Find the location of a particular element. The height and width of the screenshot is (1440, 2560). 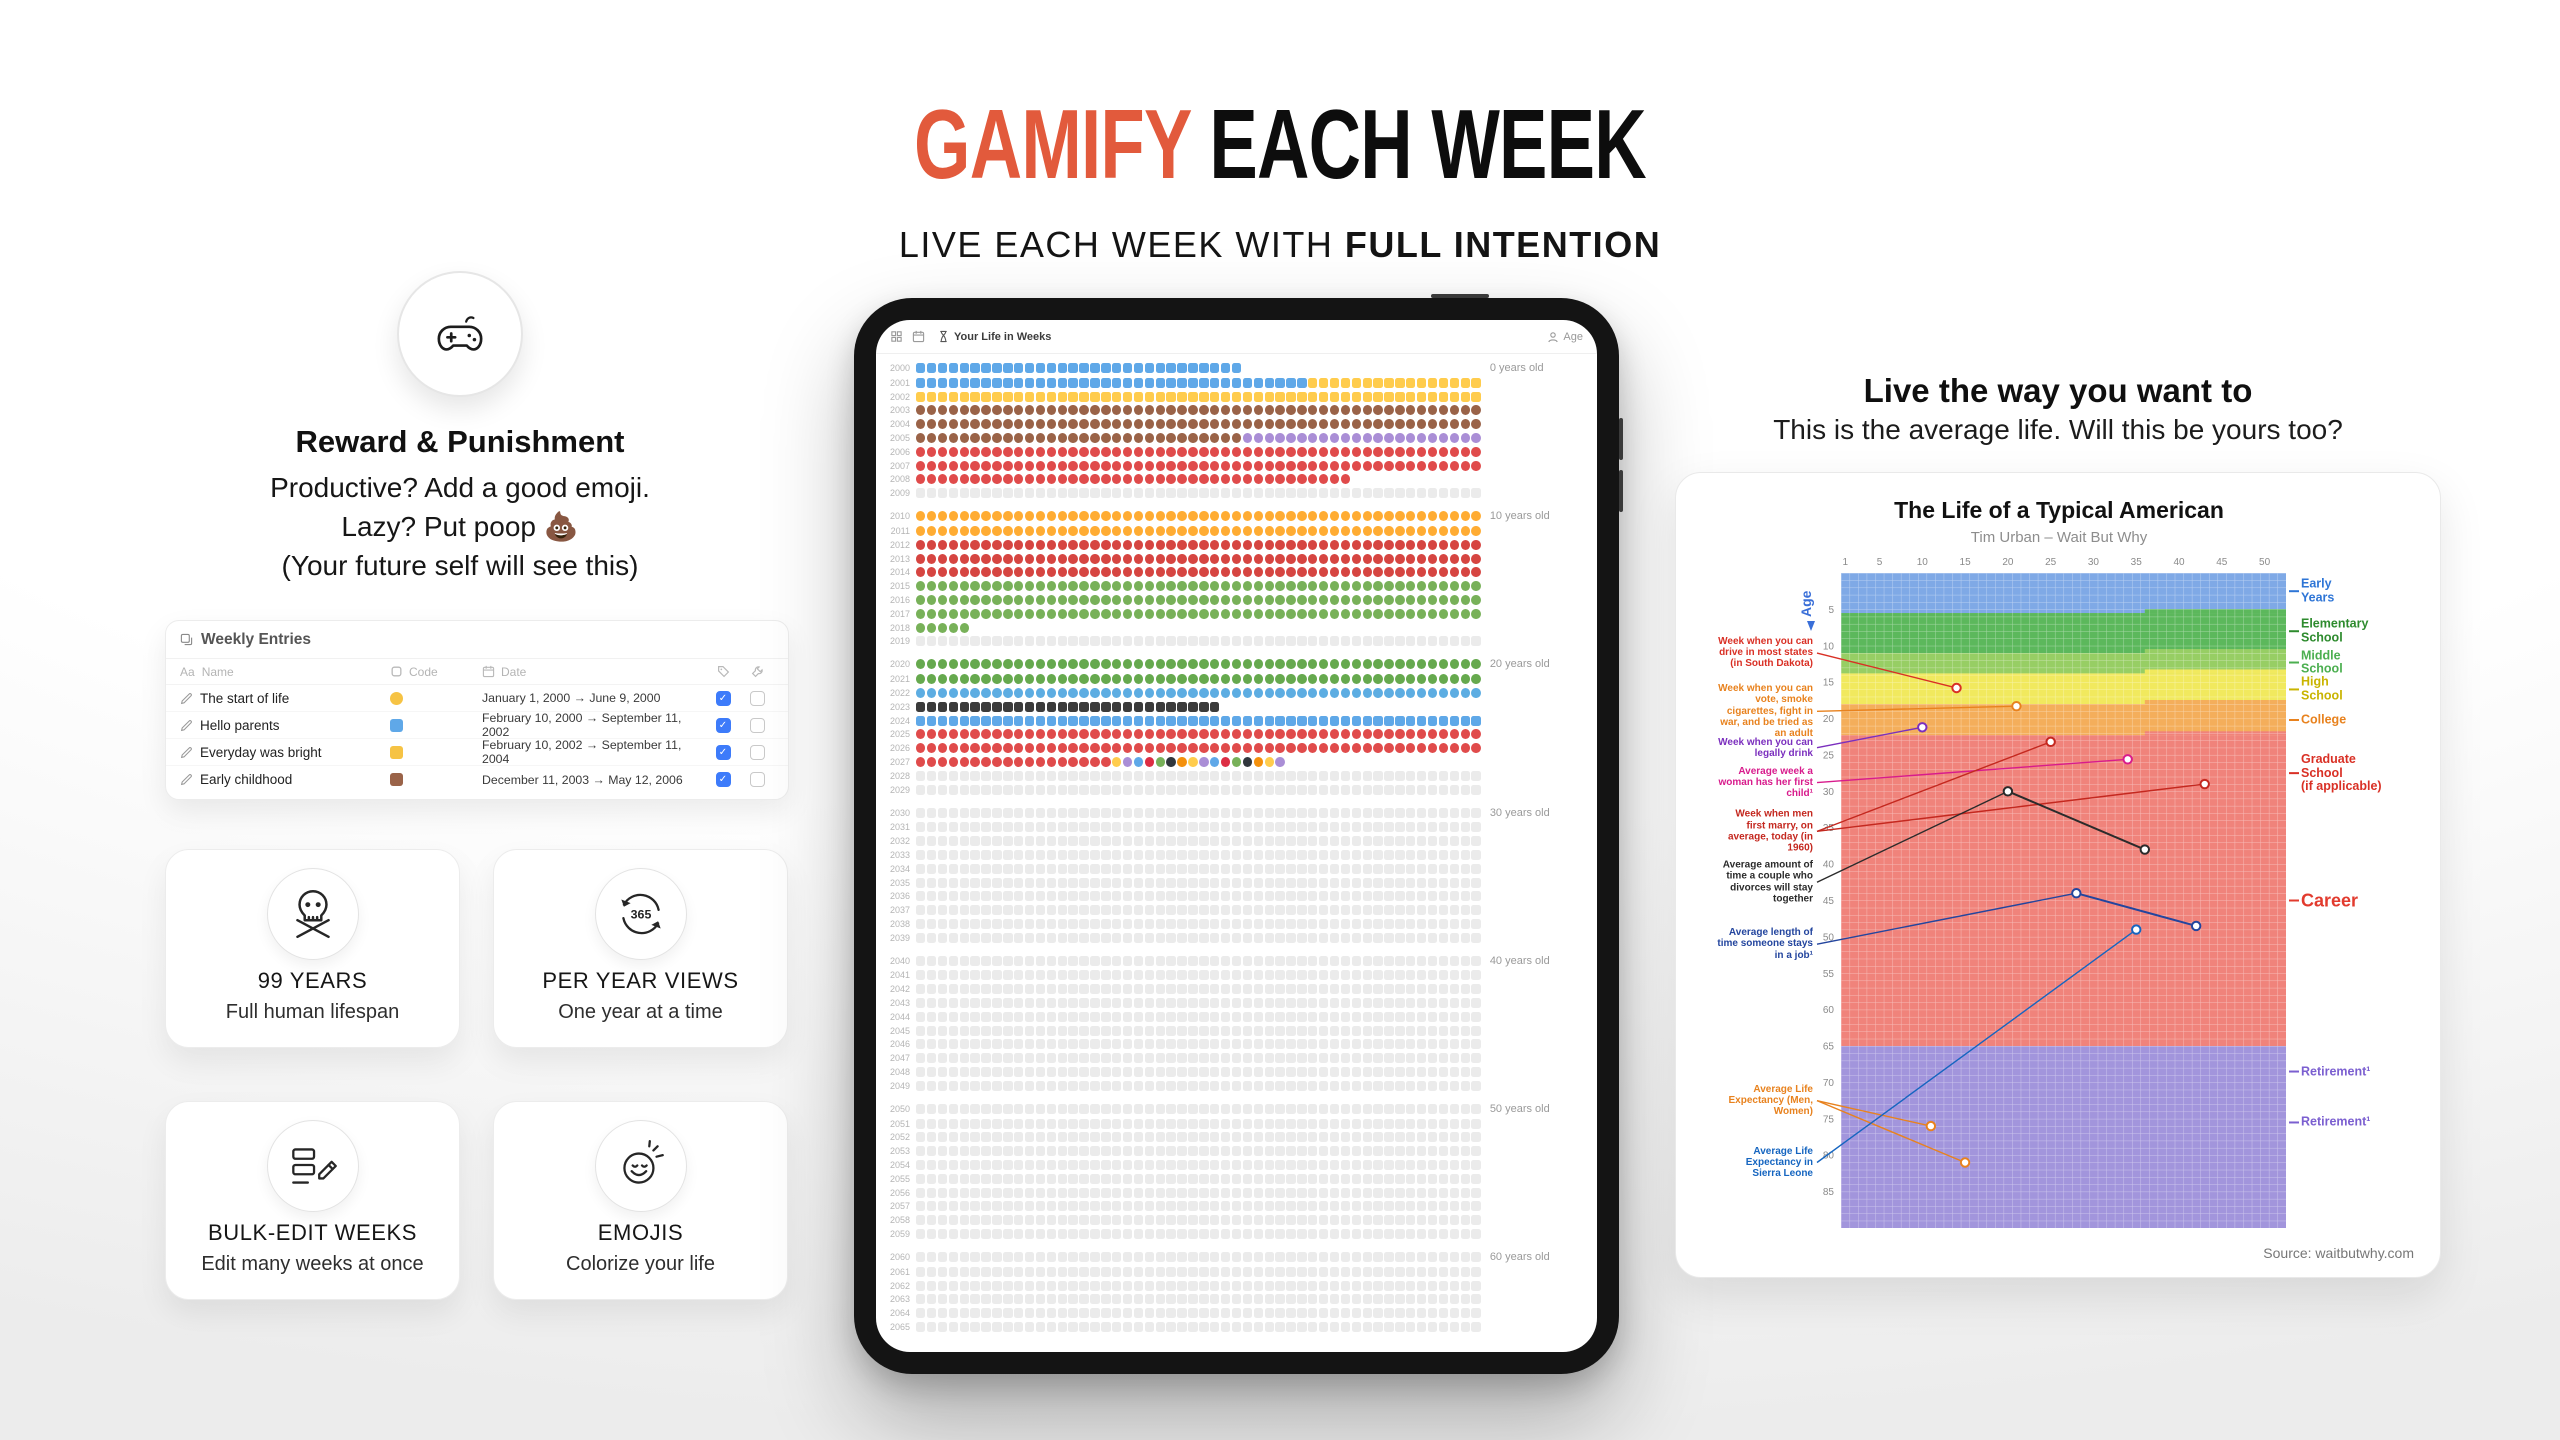

year-label: 2046 is located at coordinates (899, 1044).